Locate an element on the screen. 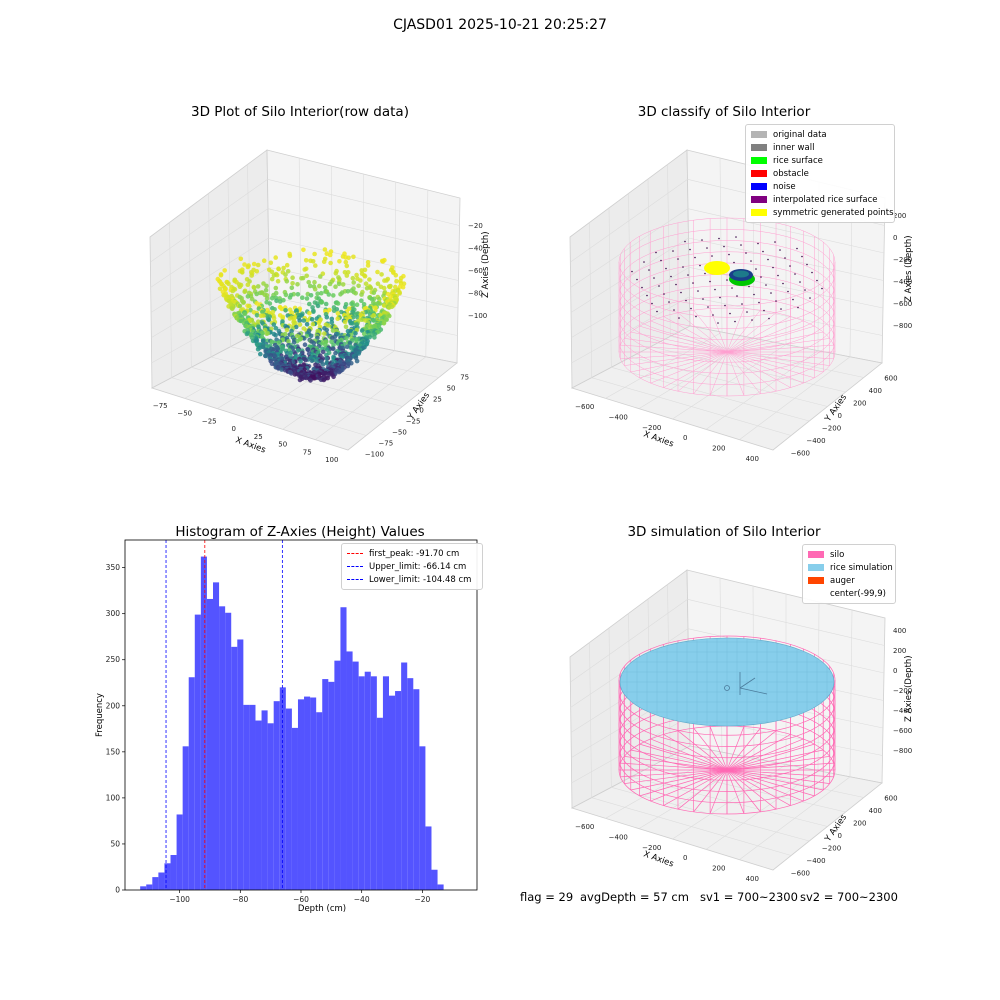 This screenshot has height=1000, width=1000. y-tick-label: 0 is located at coordinates (117, 890).